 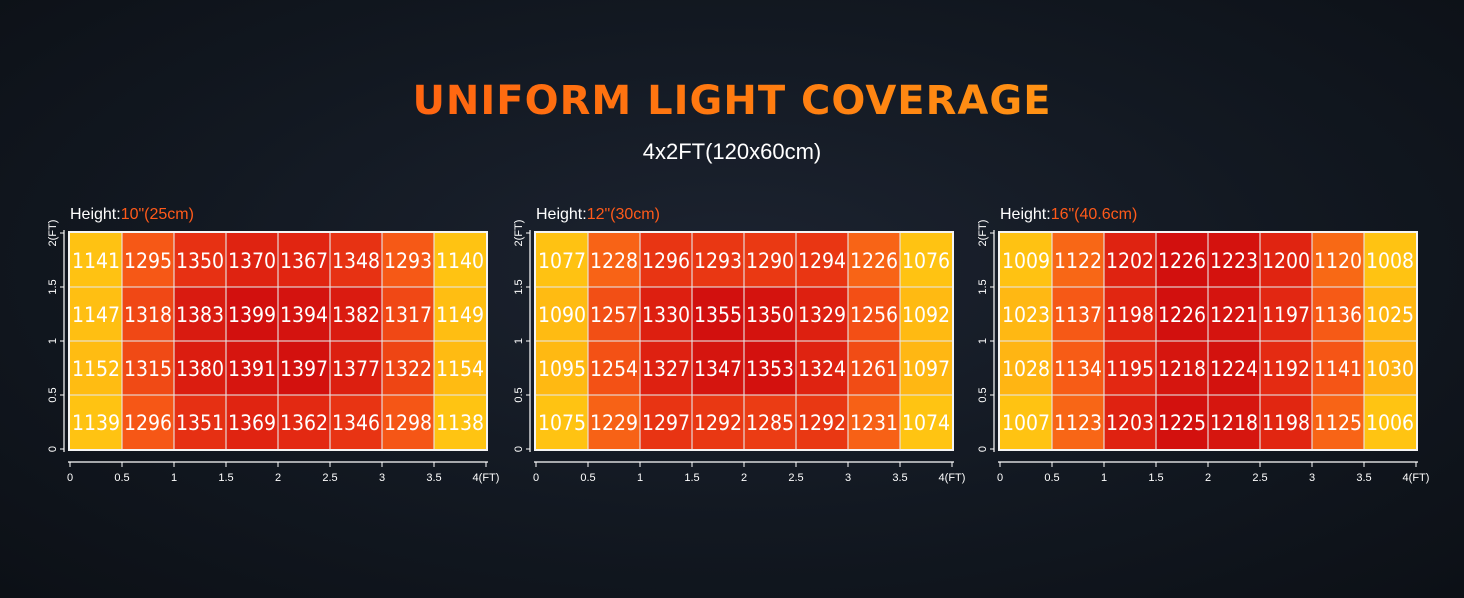 I want to click on cell-value-label: 1198, so click(x=1130, y=315).